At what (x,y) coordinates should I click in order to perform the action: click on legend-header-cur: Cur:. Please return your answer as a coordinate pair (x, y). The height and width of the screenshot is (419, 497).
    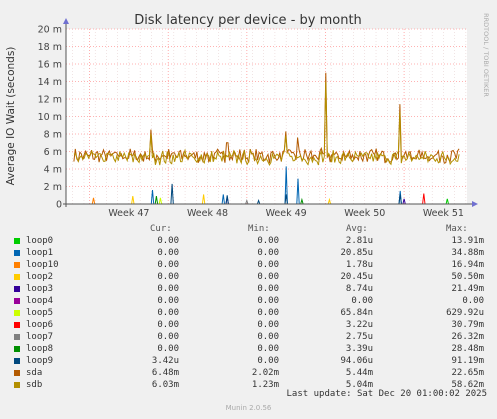
    Looking at the image, I should click on (161, 229).